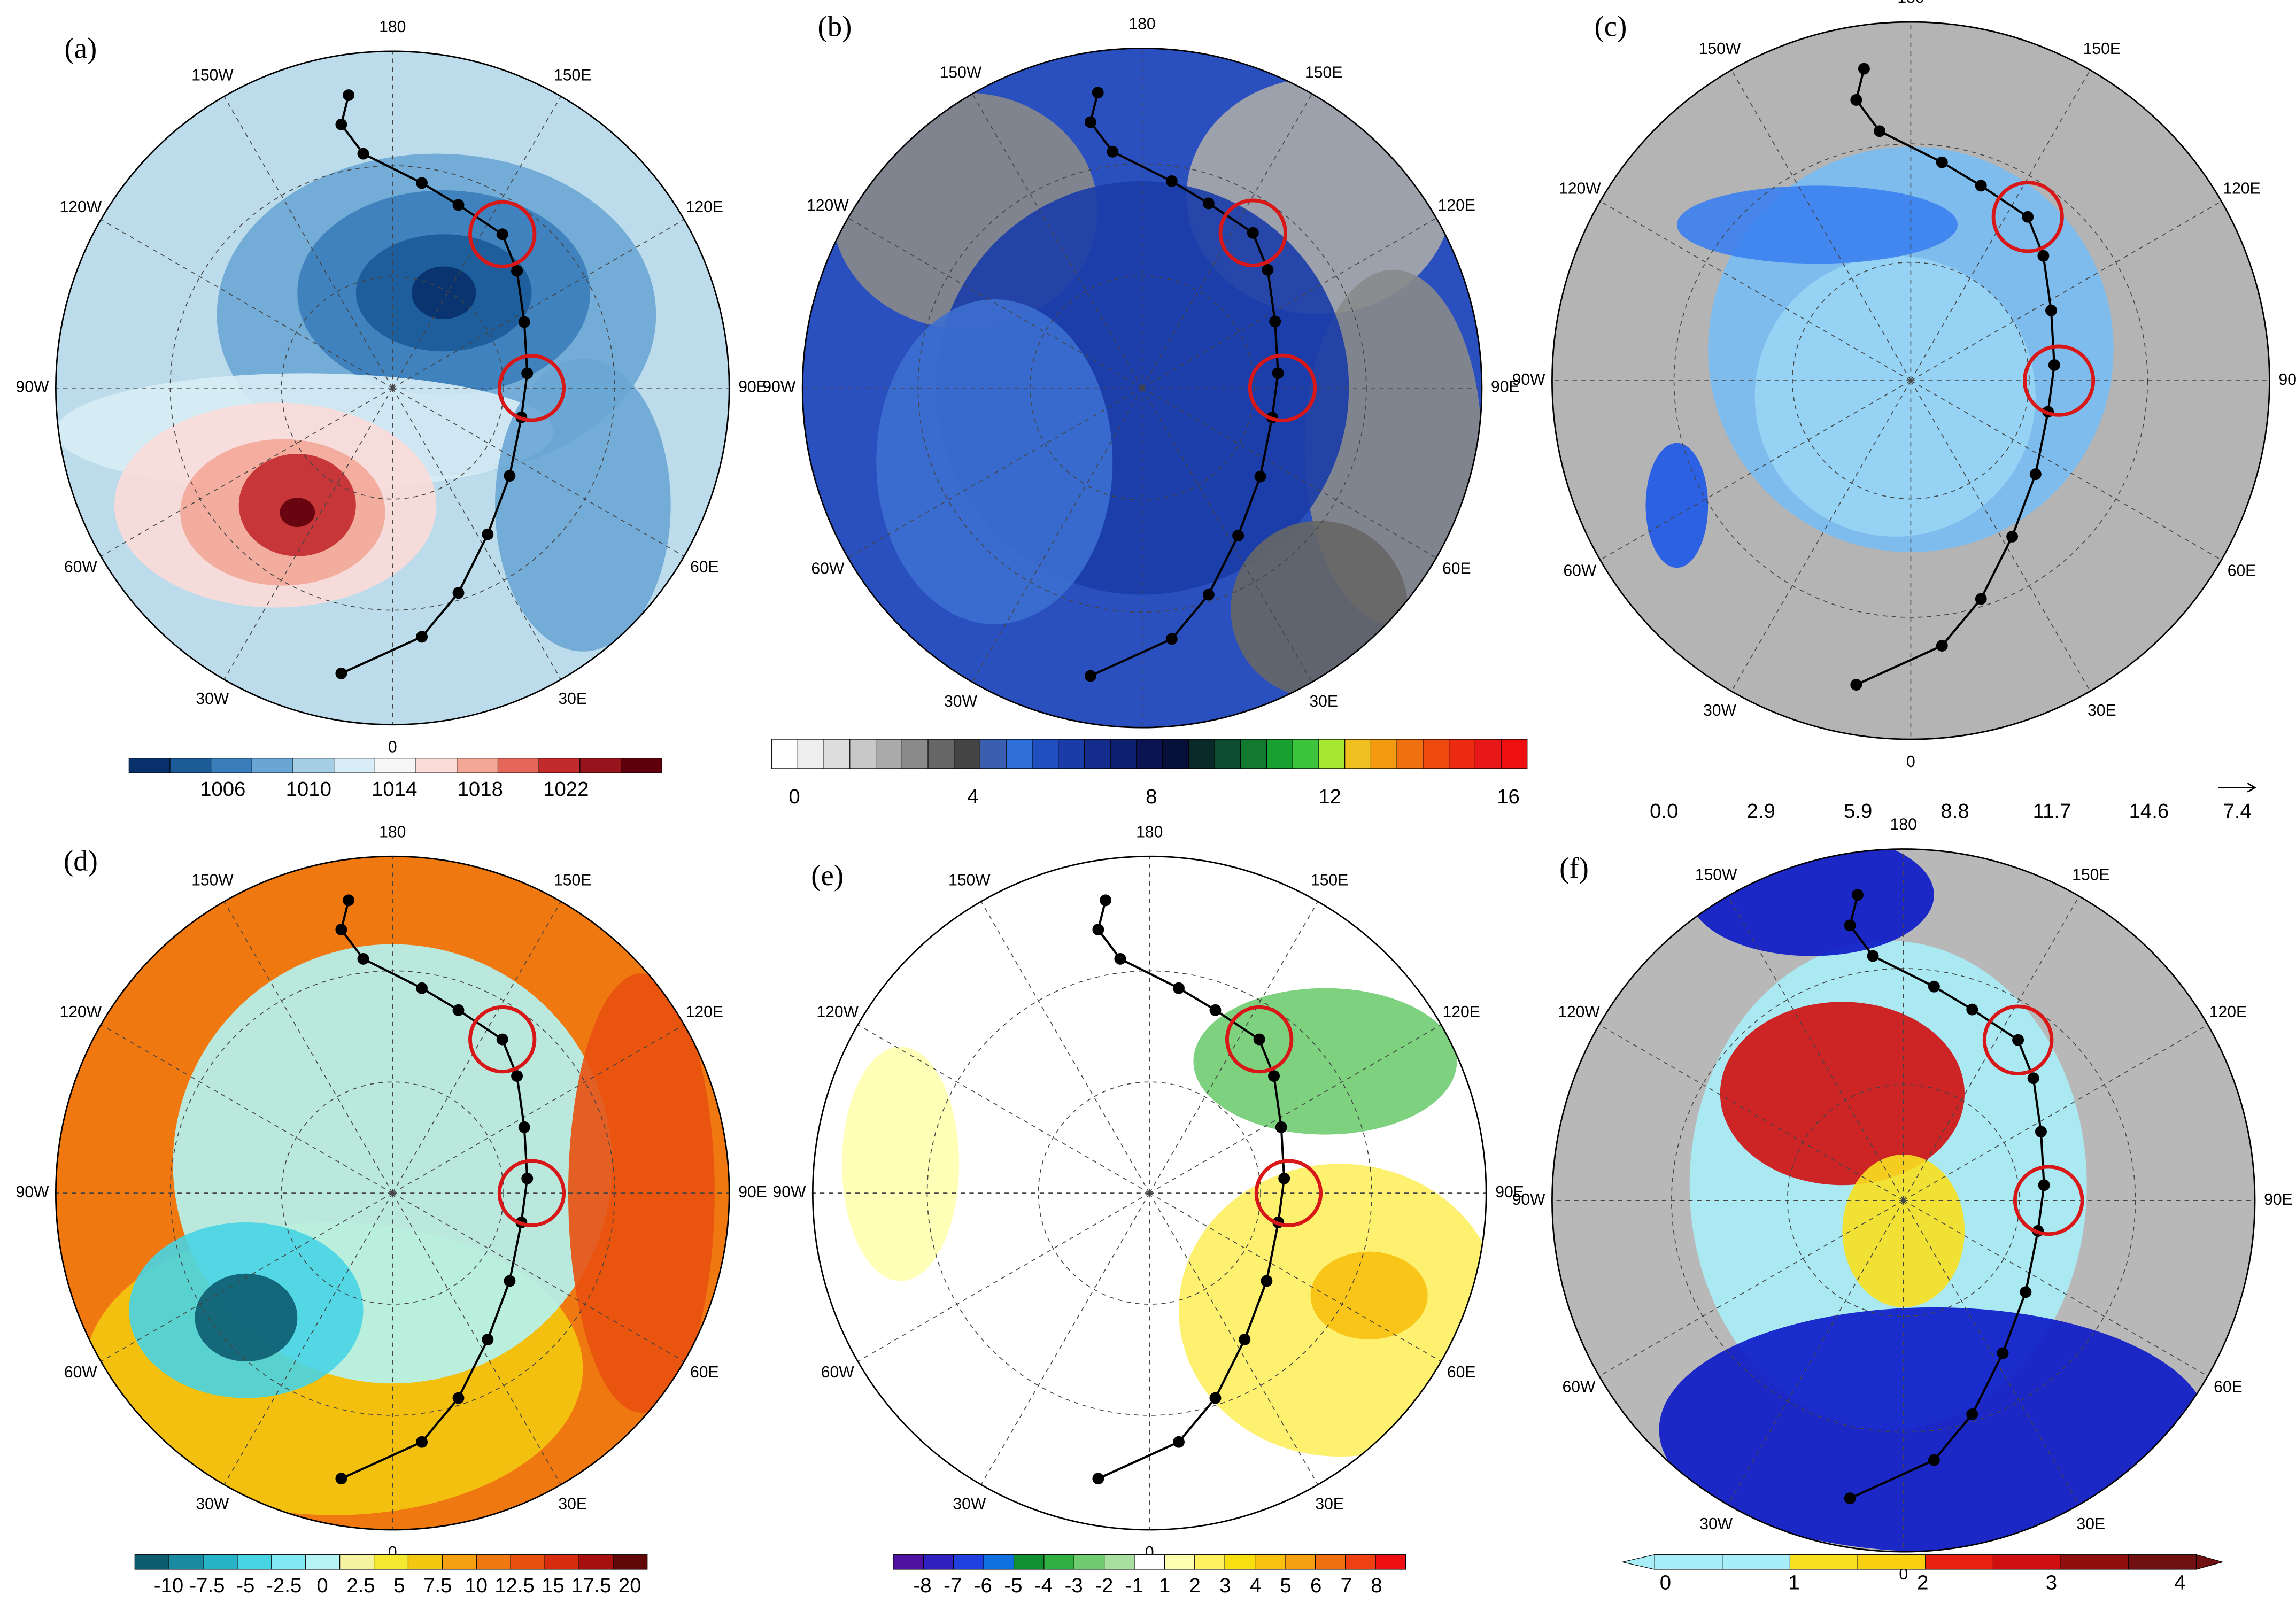  What do you see at coordinates (2052, 811) in the screenshot?
I see `colorbar-label: 11.7` at bounding box center [2052, 811].